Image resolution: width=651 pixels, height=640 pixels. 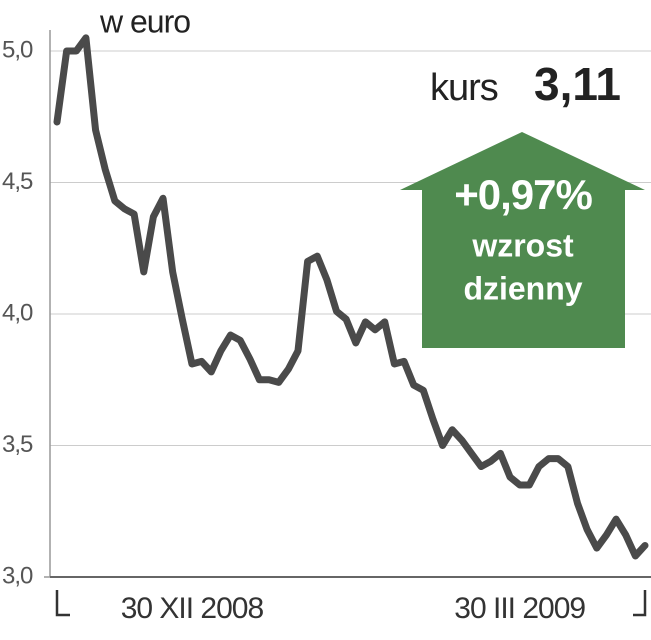 What do you see at coordinates (192, 608) in the screenshot?
I see `x-tick-label: 30 XII 2008` at bounding box center [192, 608].